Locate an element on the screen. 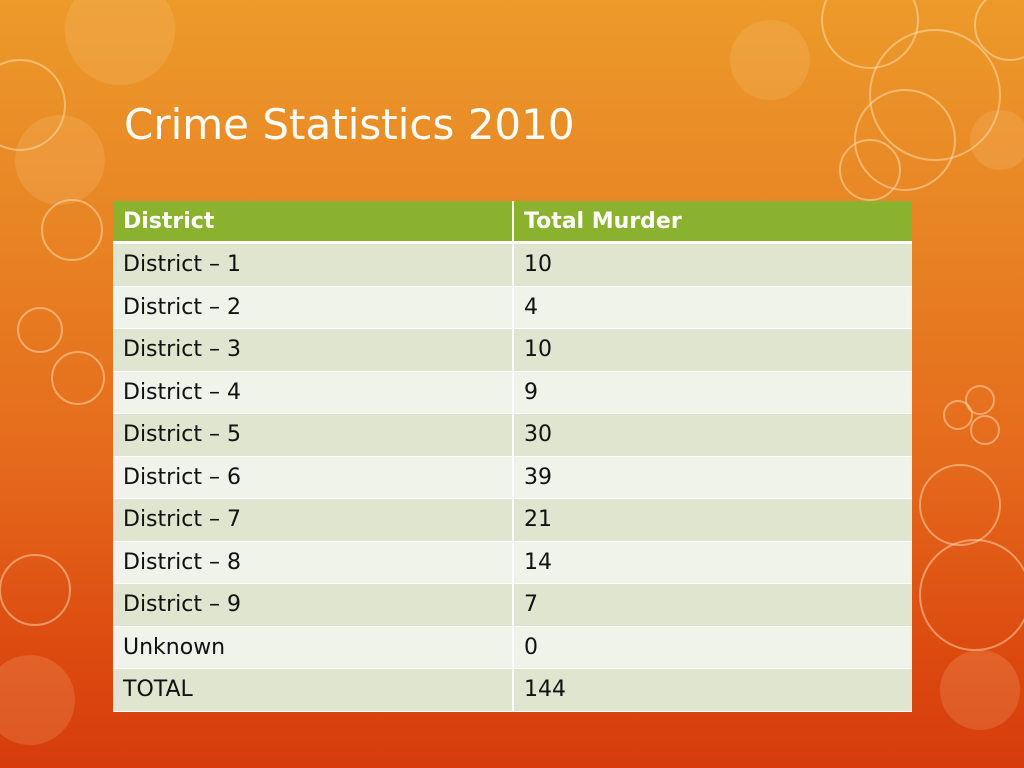  table-row: District – 6 39 is located at coordinates (512, 477).